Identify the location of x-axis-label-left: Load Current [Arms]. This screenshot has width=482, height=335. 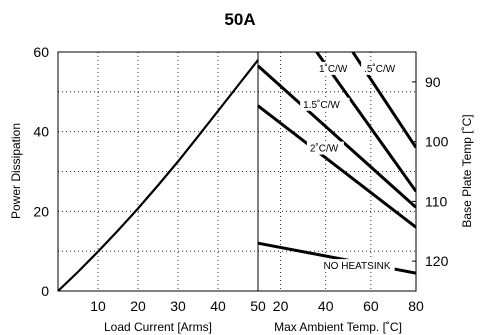
(158, 327).